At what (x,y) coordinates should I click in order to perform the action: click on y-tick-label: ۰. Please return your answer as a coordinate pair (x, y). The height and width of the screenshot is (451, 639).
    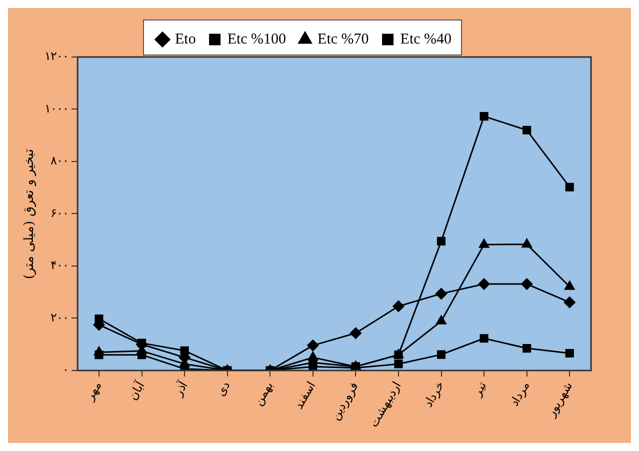
    Looking at the image, I should click on (65, 369).